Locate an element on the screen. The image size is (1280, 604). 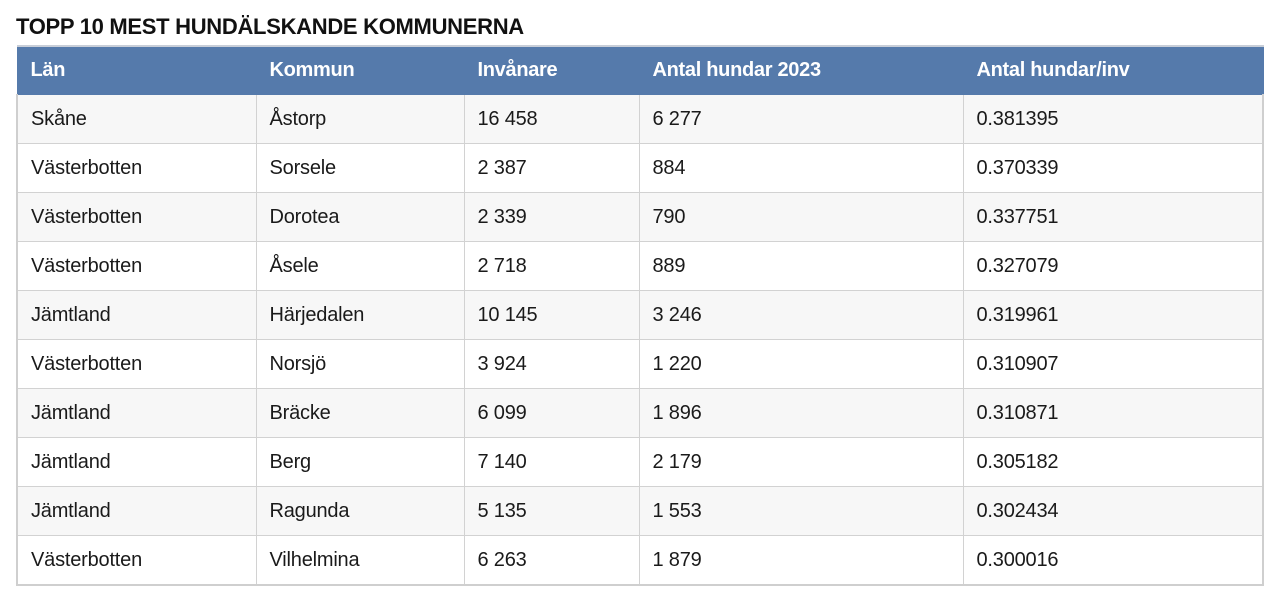
cell-antal-hundar: 6 277 is located at coordinates (801, 119).